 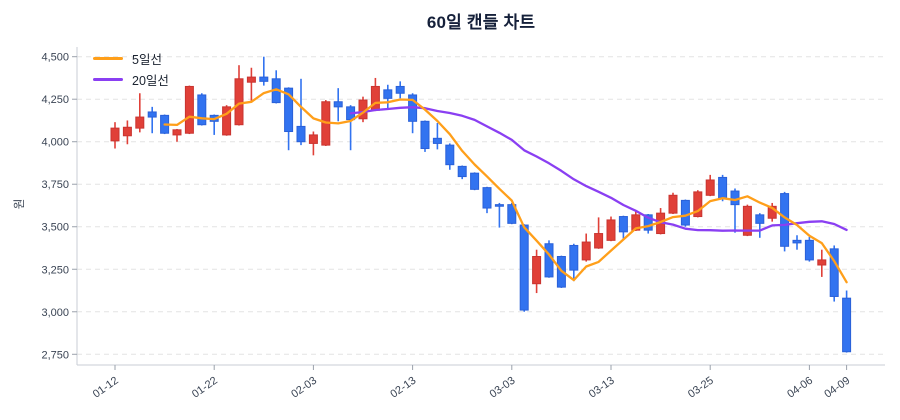 What do you see at coordinates (701, 388) in the screenshot?
I see `x-tick-label: 03-25` at bounding box center [701, 388].